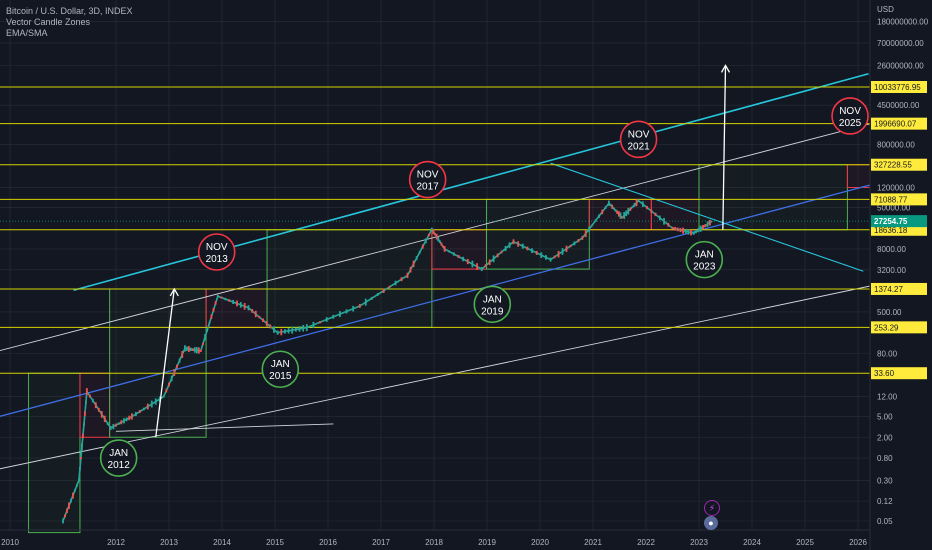 The width and height of the screenshot is (932, 550). What do you see at coordinates (27, 33) in the screenshot?
I see `indicator-ema-sma: EMA/SMA` at bounding box center [27, 33].